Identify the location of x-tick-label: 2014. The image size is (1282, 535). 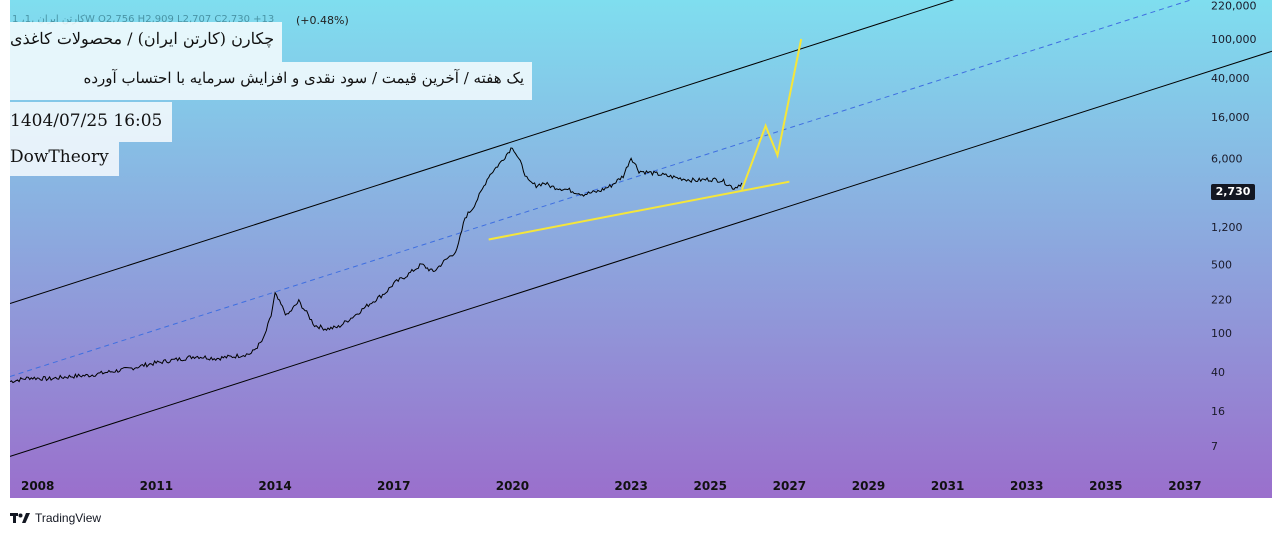
(274, 486).